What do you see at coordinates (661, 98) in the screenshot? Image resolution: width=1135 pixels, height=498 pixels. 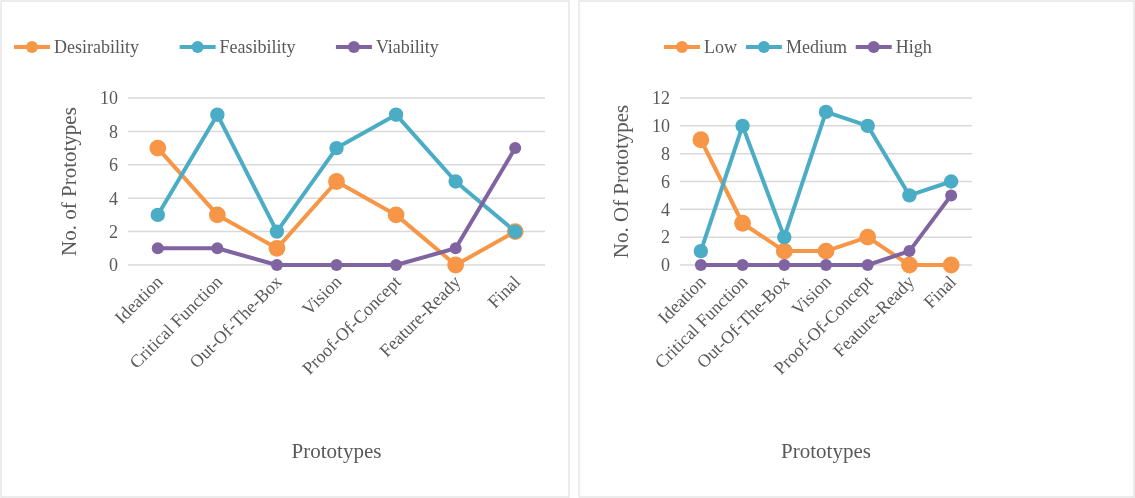 I see `y-tick-label: 12` at bounding box center [661, 98].